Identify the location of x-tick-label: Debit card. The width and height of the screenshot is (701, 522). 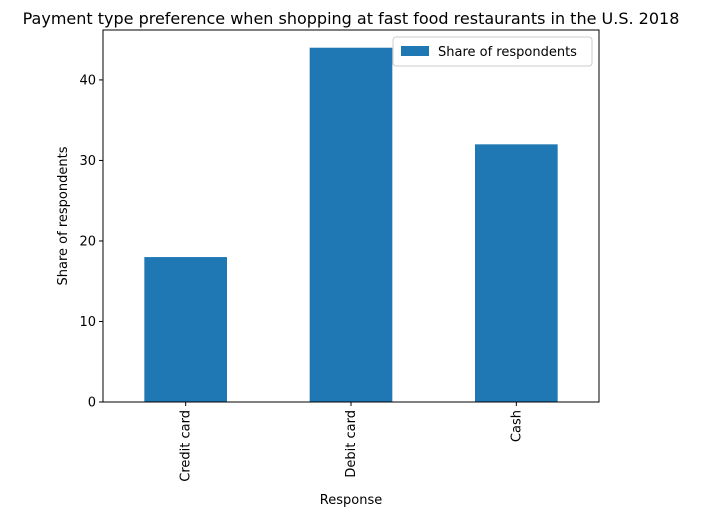
(351, 444).